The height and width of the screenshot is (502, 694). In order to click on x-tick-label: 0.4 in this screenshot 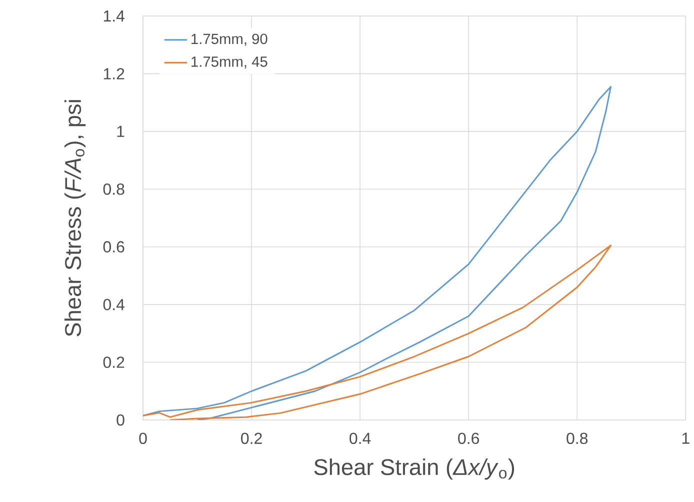, I will do `click(360, 438)`.